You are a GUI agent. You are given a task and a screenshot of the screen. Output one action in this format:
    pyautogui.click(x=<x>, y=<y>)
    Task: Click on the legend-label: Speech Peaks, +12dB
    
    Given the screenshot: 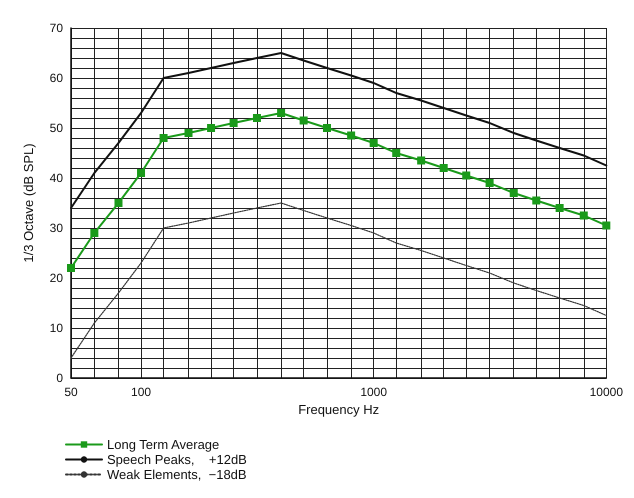 What is the action you would take?
    pyautogui.click(x=177, y=459)
    